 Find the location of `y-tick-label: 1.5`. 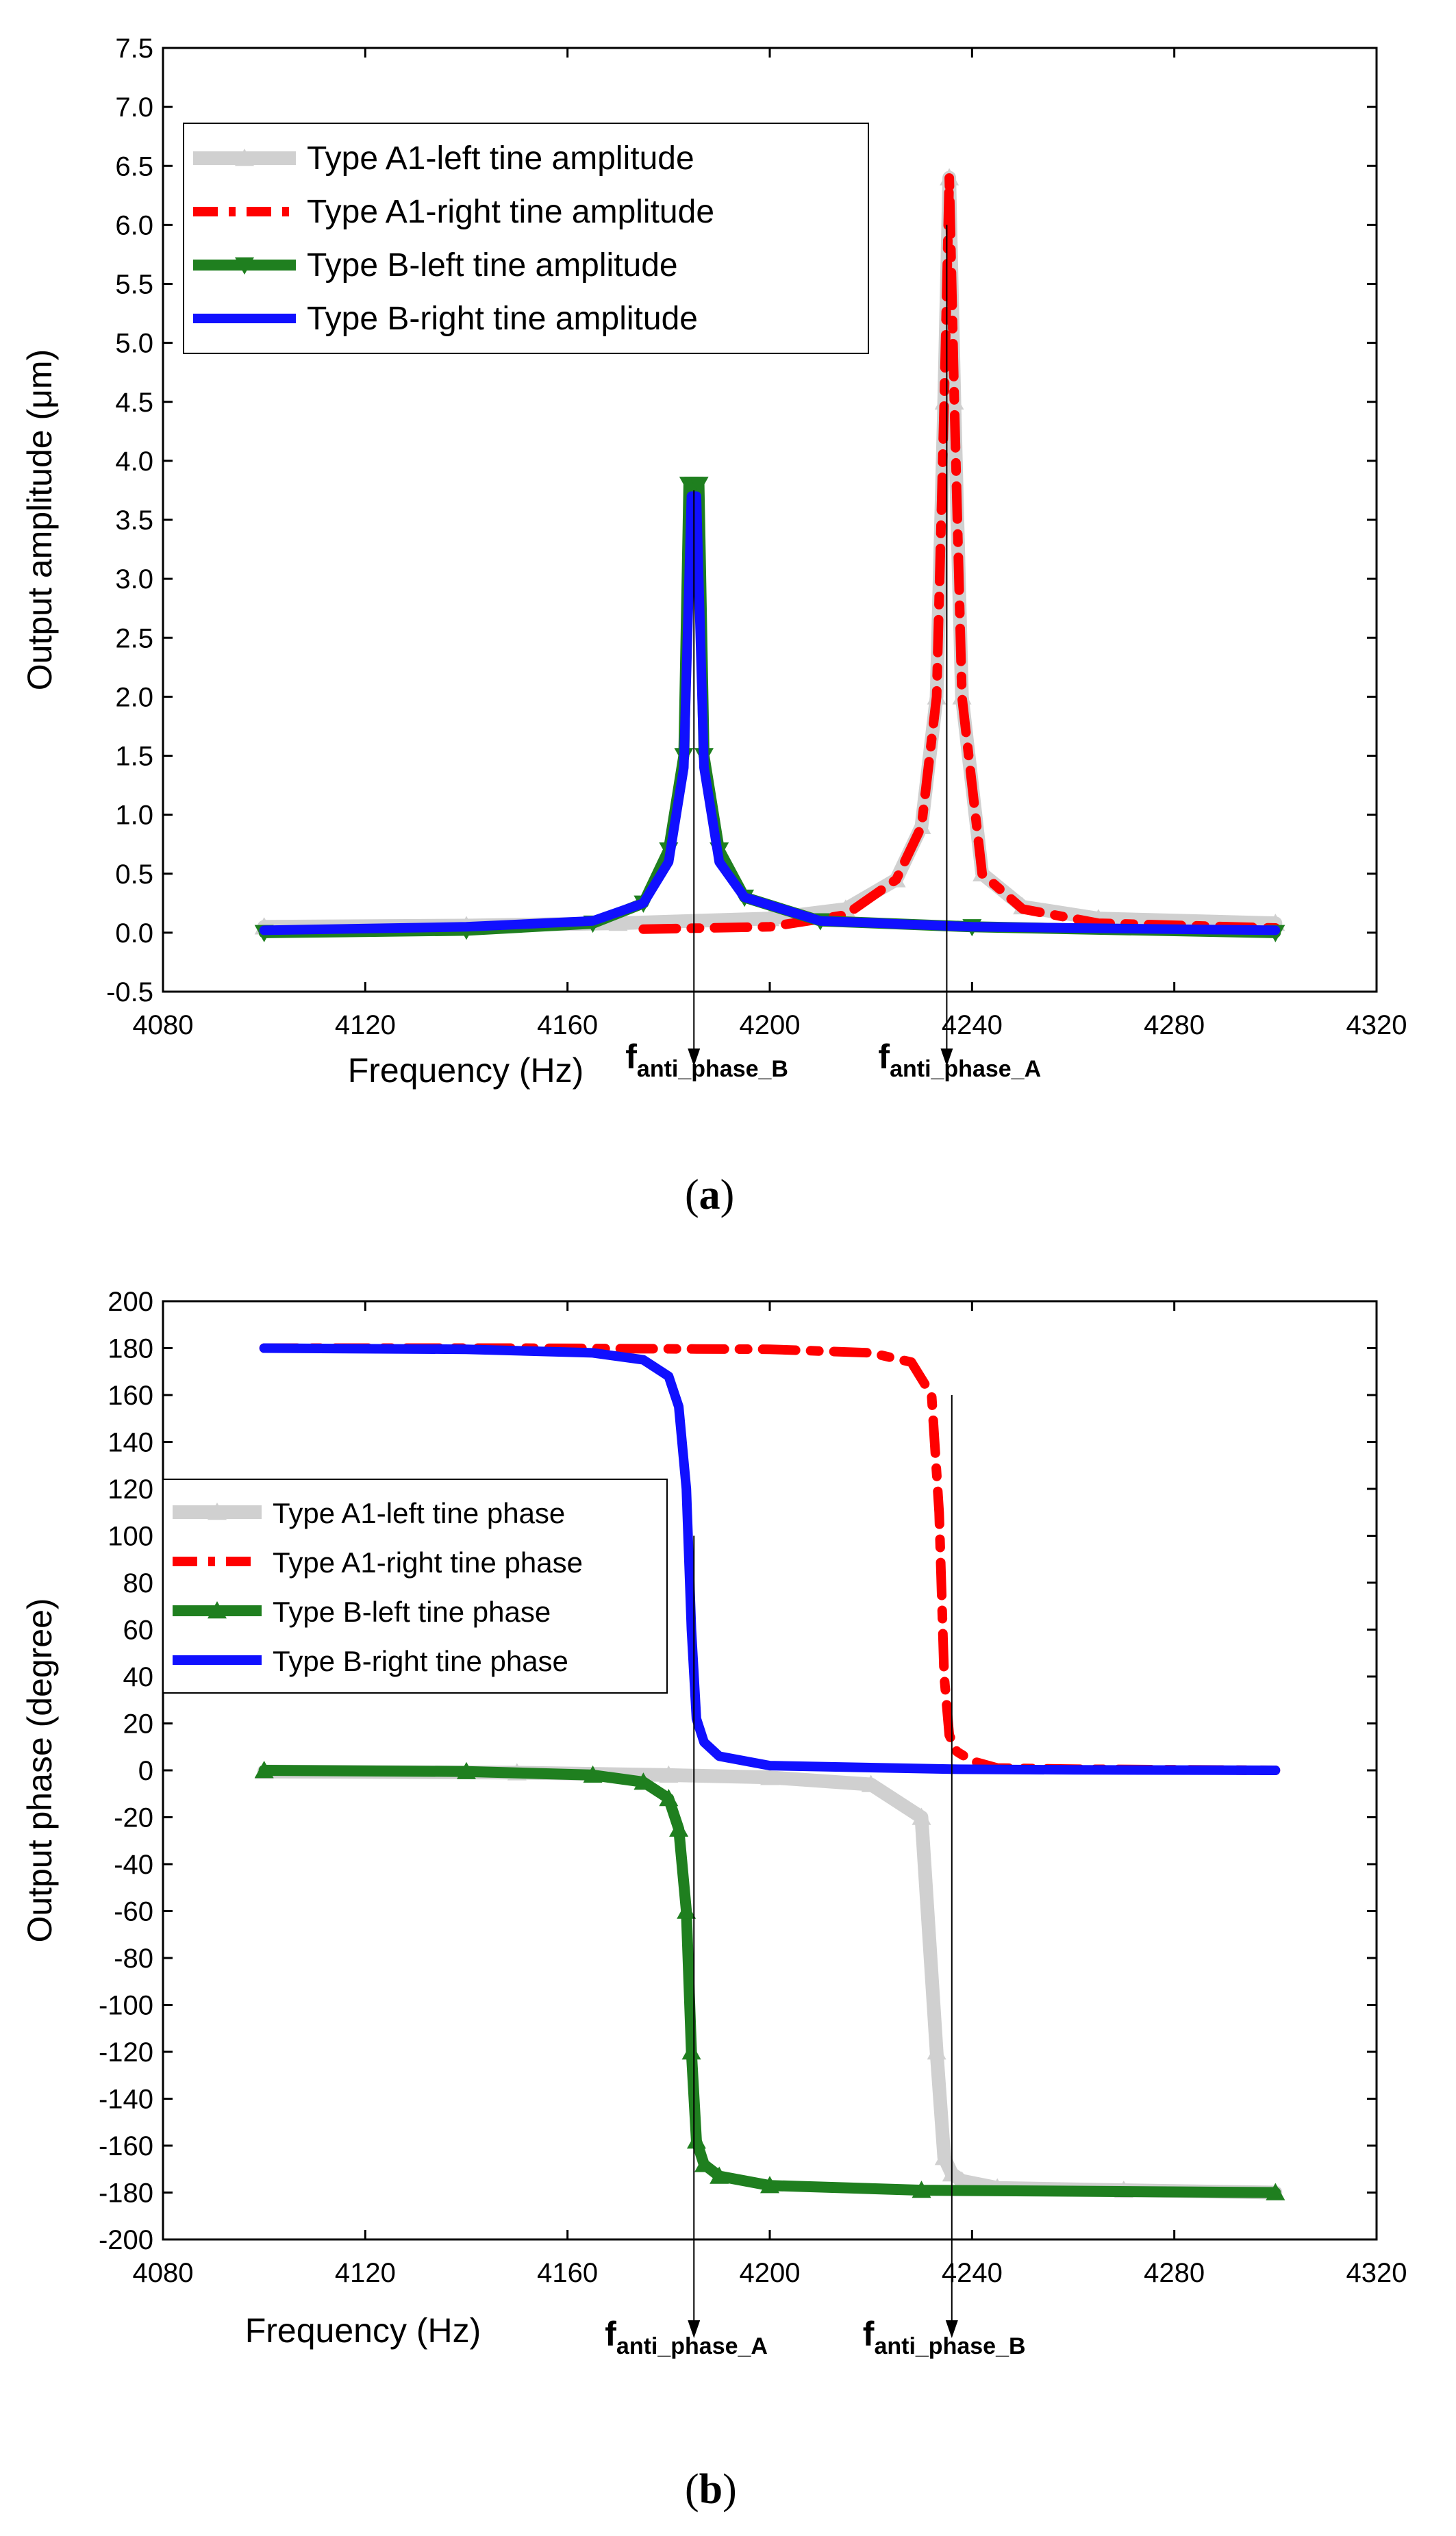

y-tick-label: 1.5 is located at coordinates (134, 757).